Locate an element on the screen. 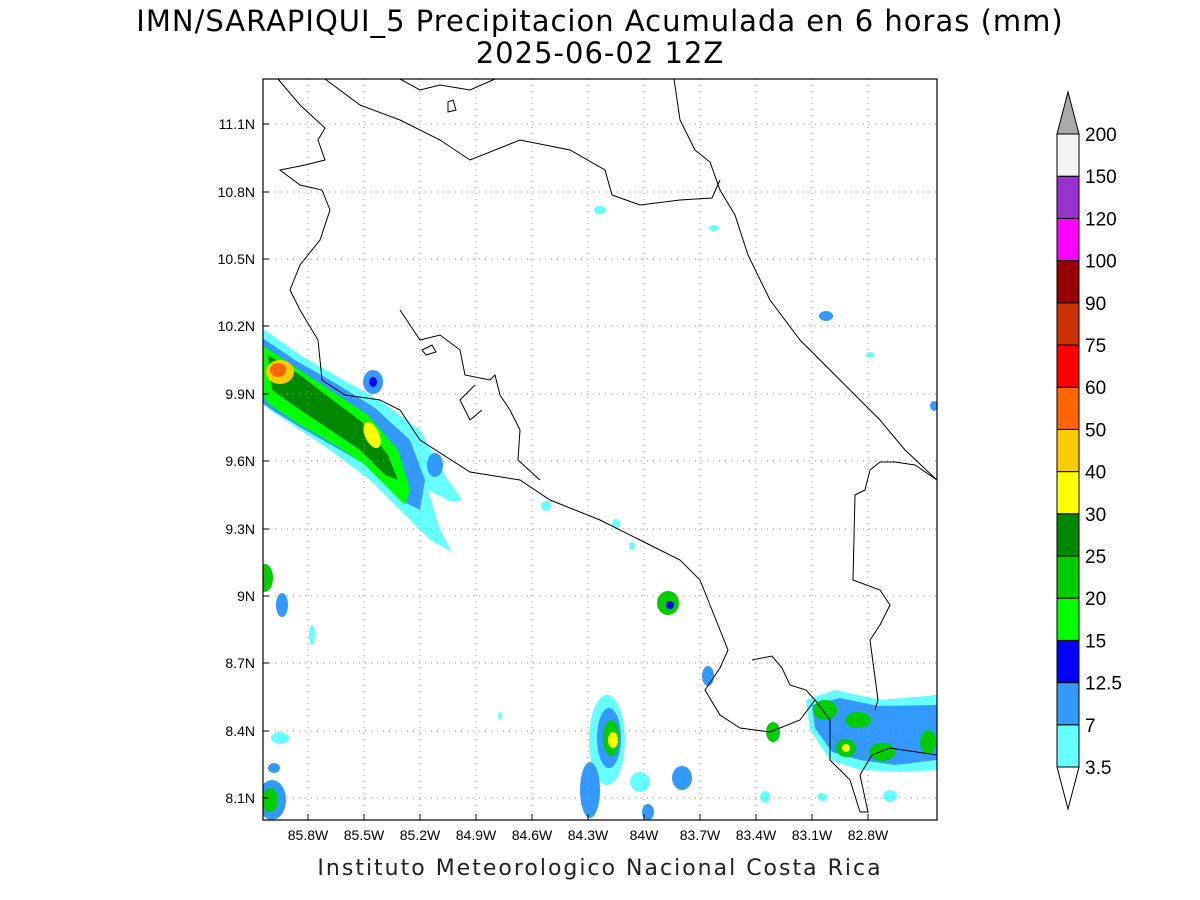  x-tick-label: 84.6W is located at coordinates (532, 835).